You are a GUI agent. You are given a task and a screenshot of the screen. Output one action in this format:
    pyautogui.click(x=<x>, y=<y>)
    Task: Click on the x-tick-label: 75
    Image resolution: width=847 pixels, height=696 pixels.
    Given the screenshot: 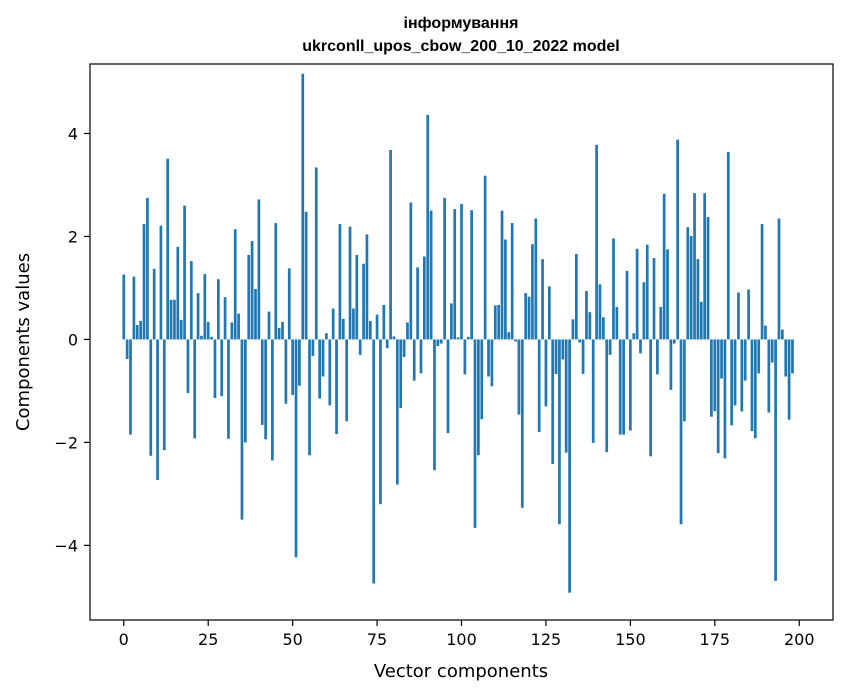 What is the action you would take?
    pyautogui.click(x=377, y=639)
    